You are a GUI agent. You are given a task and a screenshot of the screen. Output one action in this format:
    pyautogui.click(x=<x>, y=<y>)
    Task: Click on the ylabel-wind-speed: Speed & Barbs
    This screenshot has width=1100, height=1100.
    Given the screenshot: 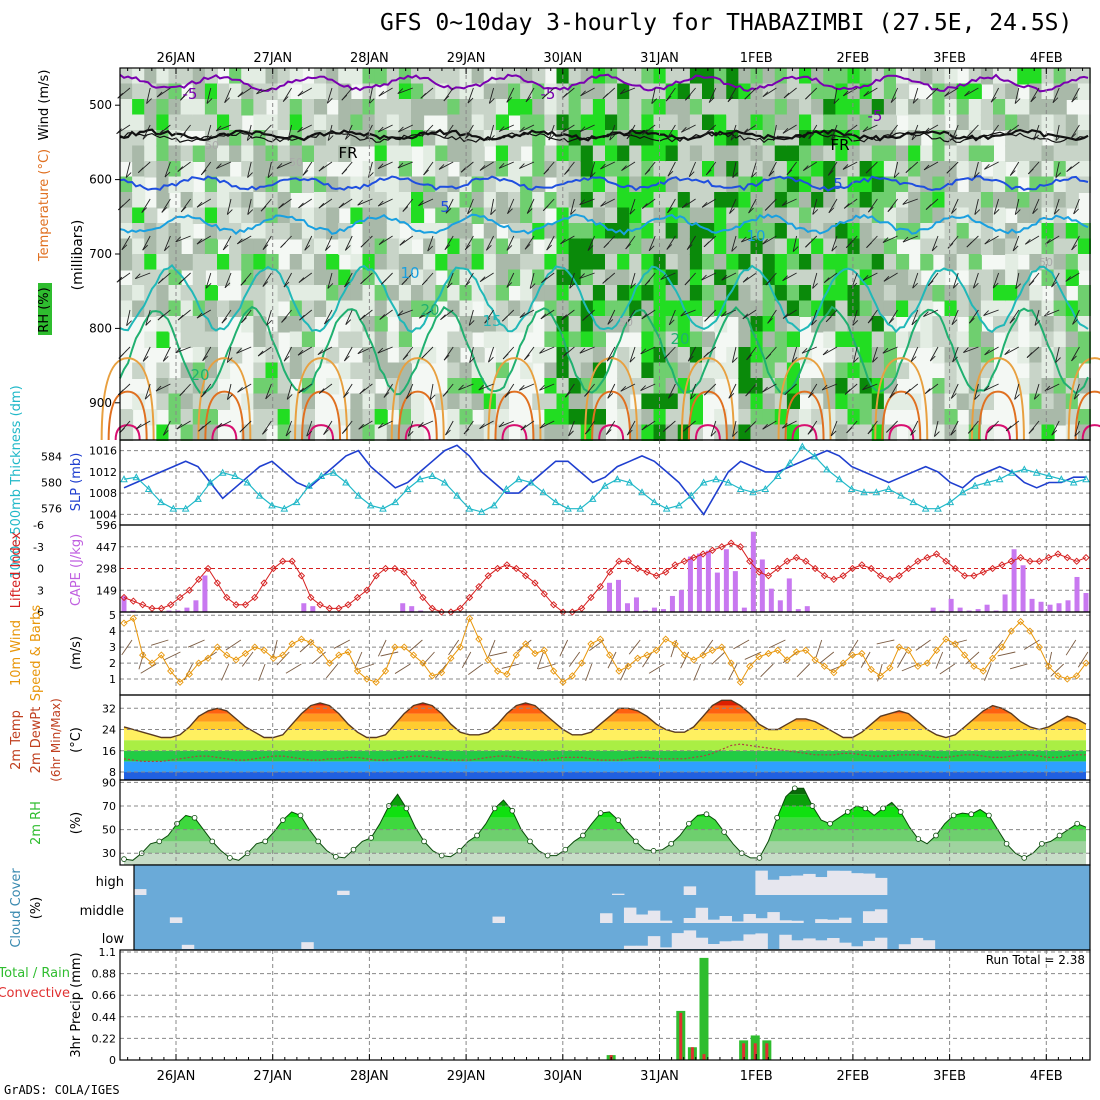 What is the action you would take?
    pyautogui.click(x=36, y=653)
    